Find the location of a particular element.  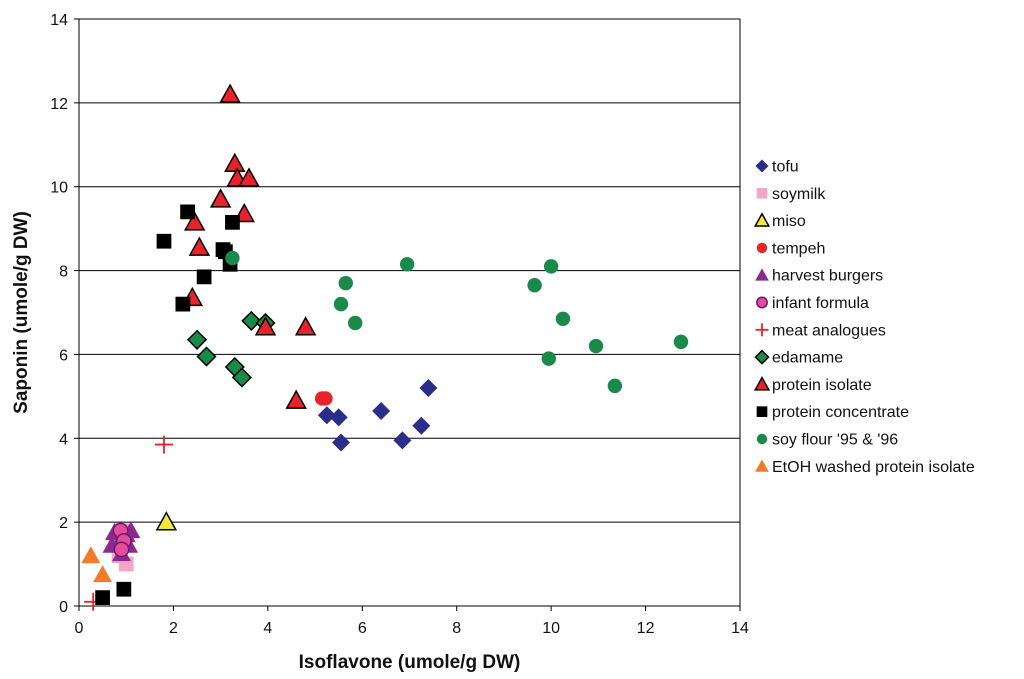

legend-marker-soymilk is located at coordinates (762, 193).